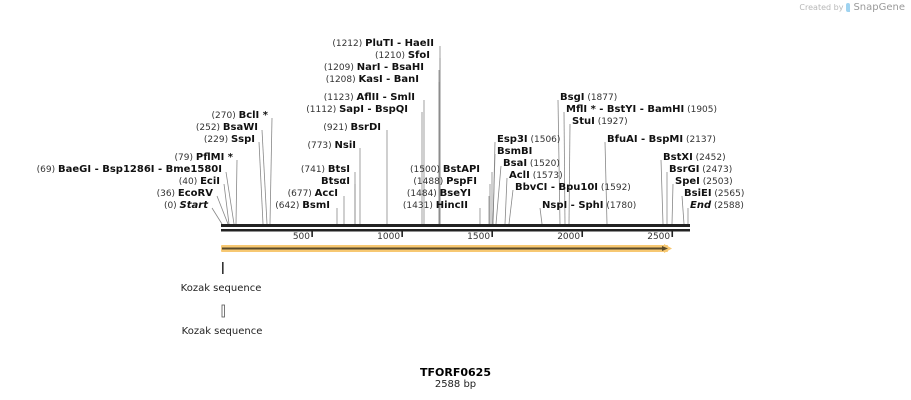  Describe the element at coordinates (335, 181) in the screenshot. I see `restriction-site: BtsαI` at that location.